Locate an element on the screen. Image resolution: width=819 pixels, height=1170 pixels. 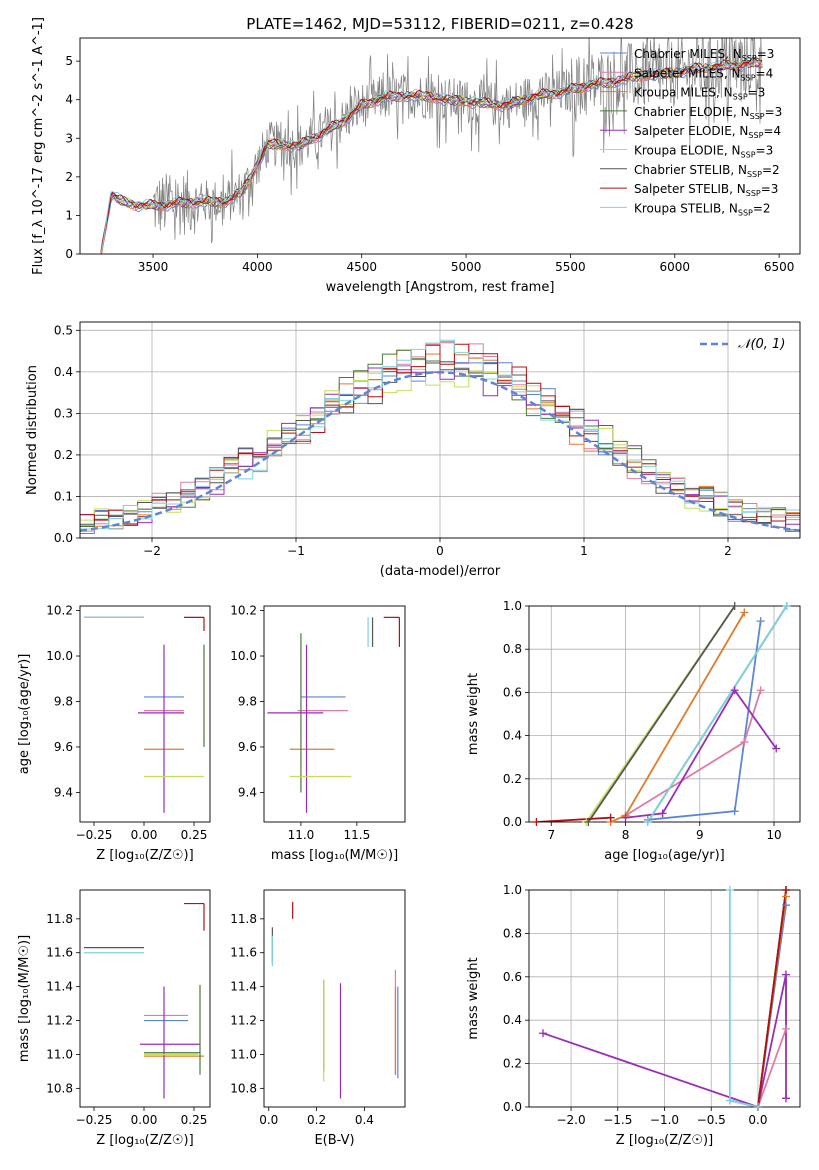
y-axis-label: mass [log₁₀(M/M☉)] is located at coordinates (24, 998).